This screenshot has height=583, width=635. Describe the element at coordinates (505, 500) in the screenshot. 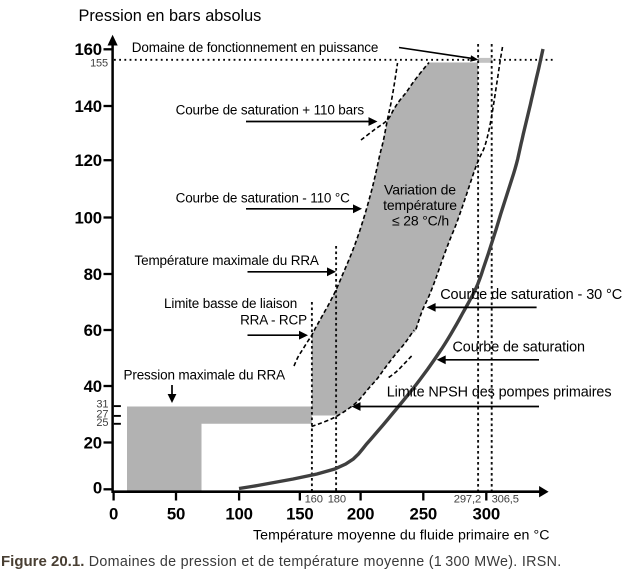

I see `svg-text: 306,5` at that location.